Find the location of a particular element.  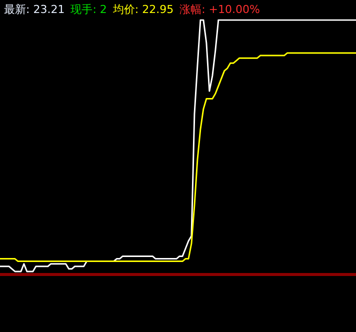

text: 最新: 23.21 is located at coordinates (34, 9).